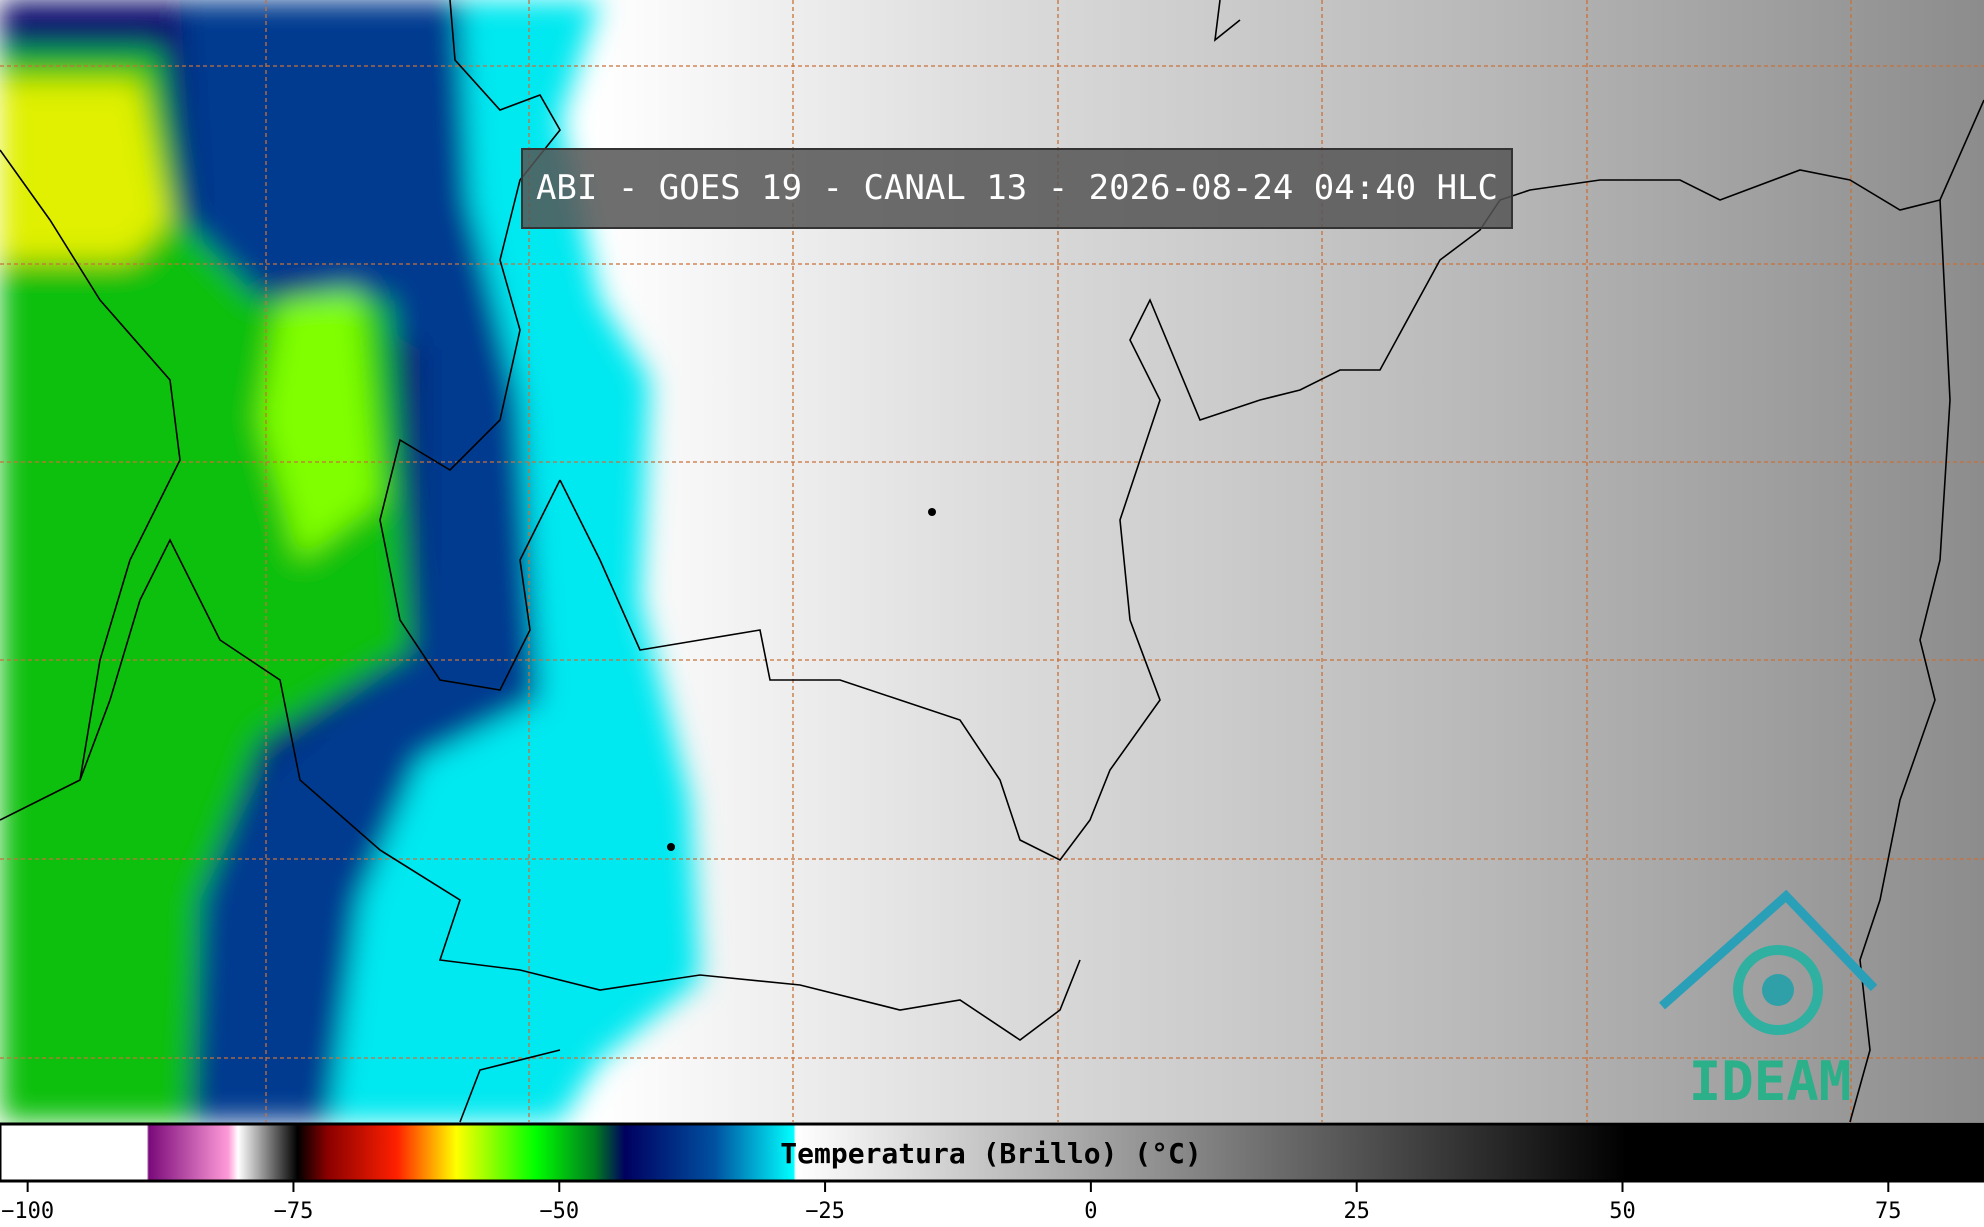 Image resolution: width=1984 pixels, height=1227 pixels. What do you see at coordinates (1090, 1211) in the screenshot?
I see `tick-label: 0` at bounding box center [1090, 1211].